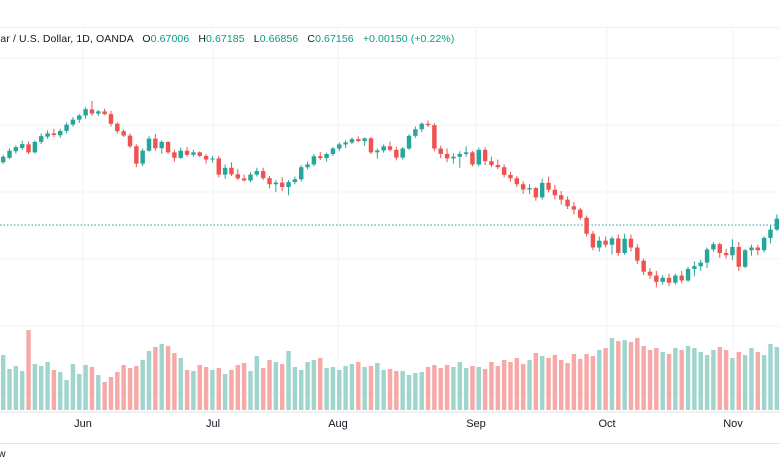 Image resolution: width=780 pixels, height=471 pixels. Describe the element at coordinates (202, 39) in the screenshot. I see `high-label: H` at that location.